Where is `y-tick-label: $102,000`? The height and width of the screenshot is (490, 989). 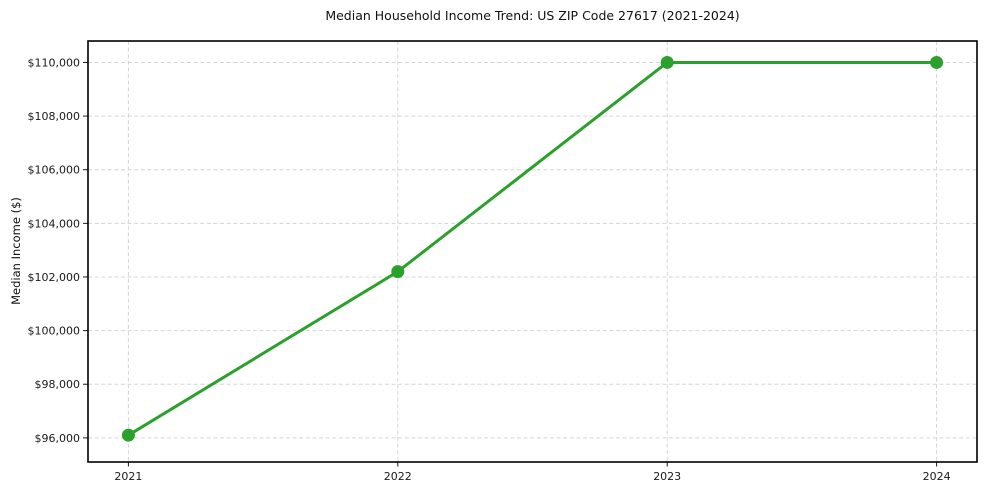
y-tick-label: $102,000 is located at coordinates (54, 277).